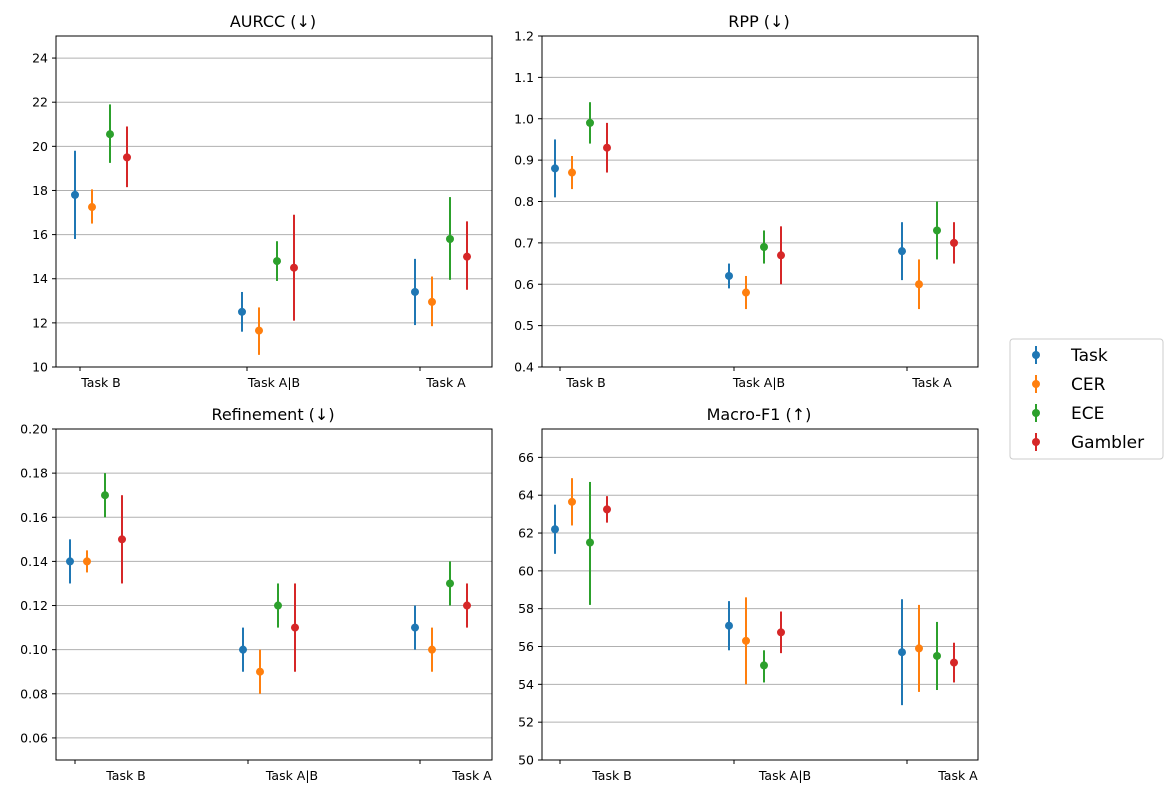  What do you see at coordinates (759, 414) in the screenshot?
I see `subplot-title: Macro-F1 (↑)` at bounding box center [759, 414].